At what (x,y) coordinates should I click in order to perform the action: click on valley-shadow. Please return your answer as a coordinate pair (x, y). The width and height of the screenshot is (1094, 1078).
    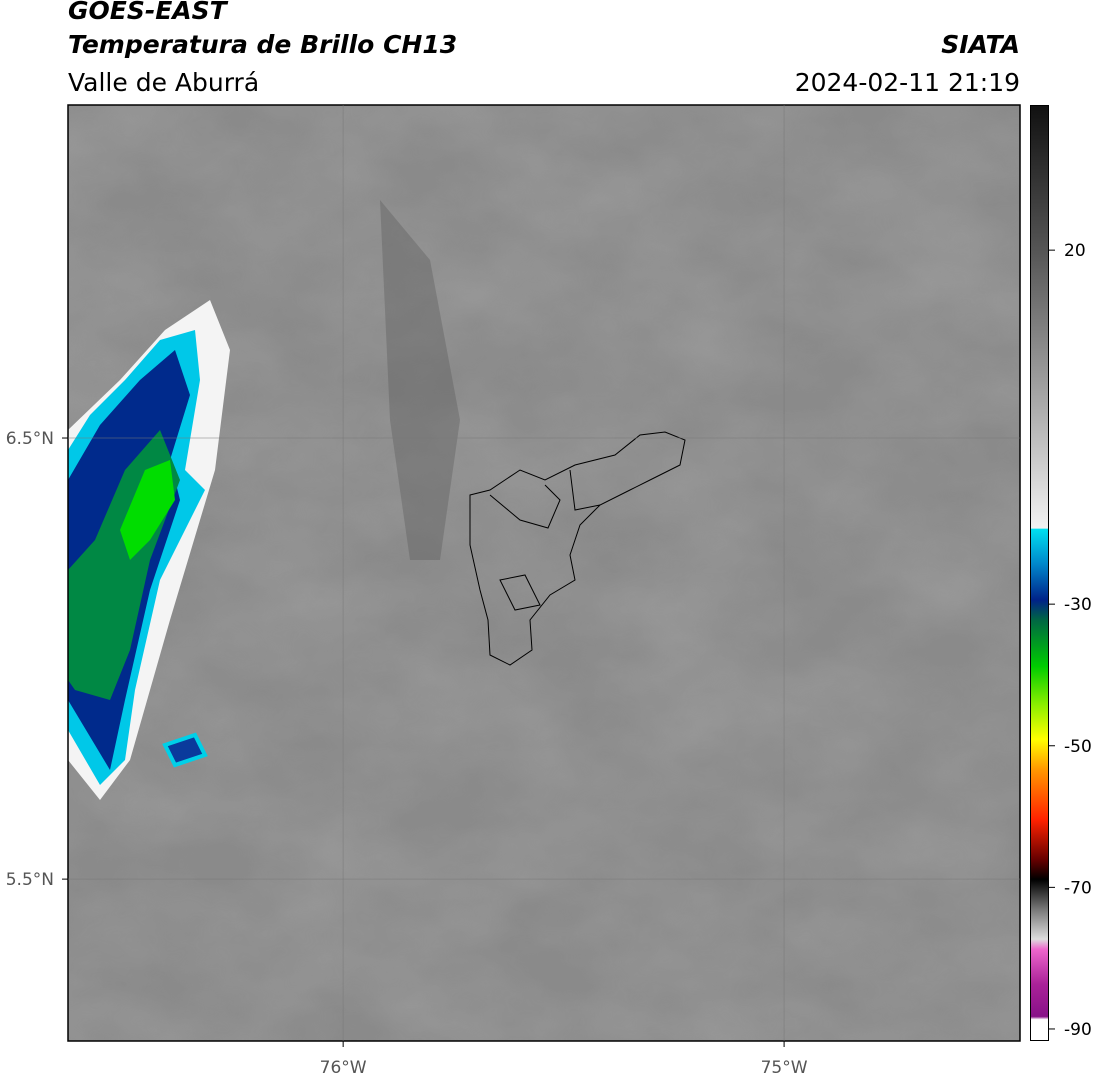
    Looking at the image, I should click on (420, 380).